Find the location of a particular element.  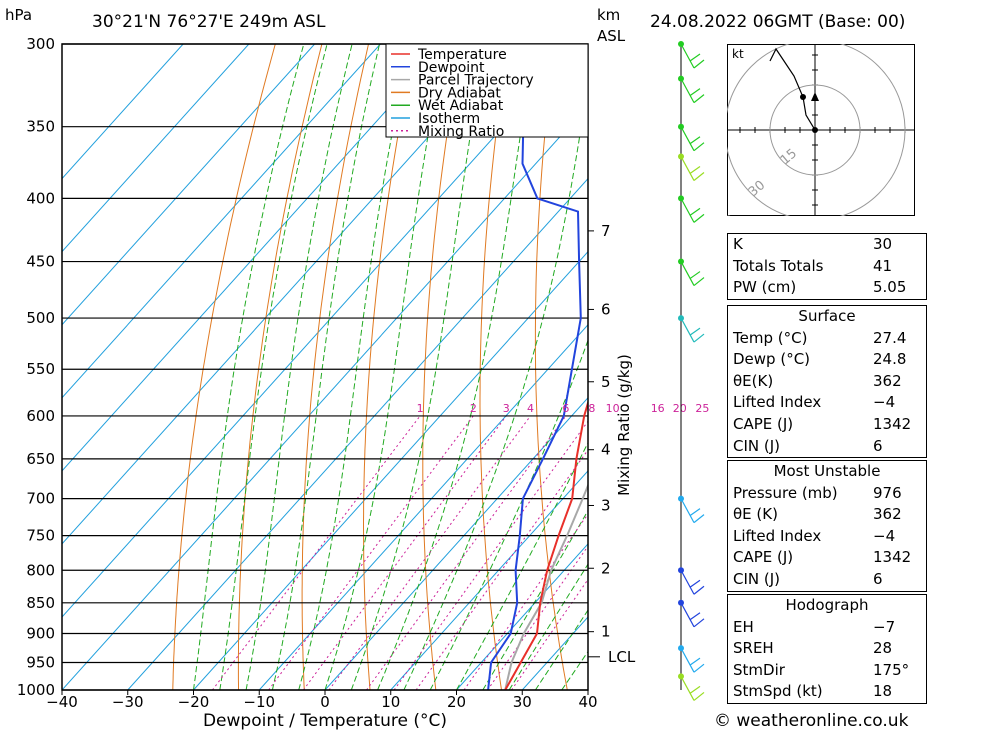

credit-text: © weatheronline.co.uk is located at coordinates (811, 721).